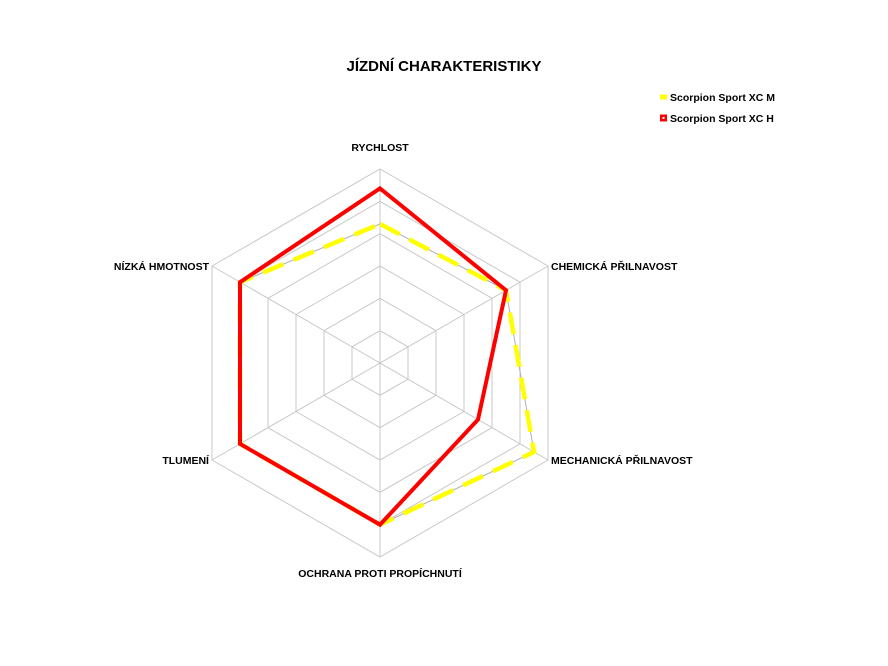  I want to click on legend-item-series-1: Scorpion Sport XC M, so click(717, 98).